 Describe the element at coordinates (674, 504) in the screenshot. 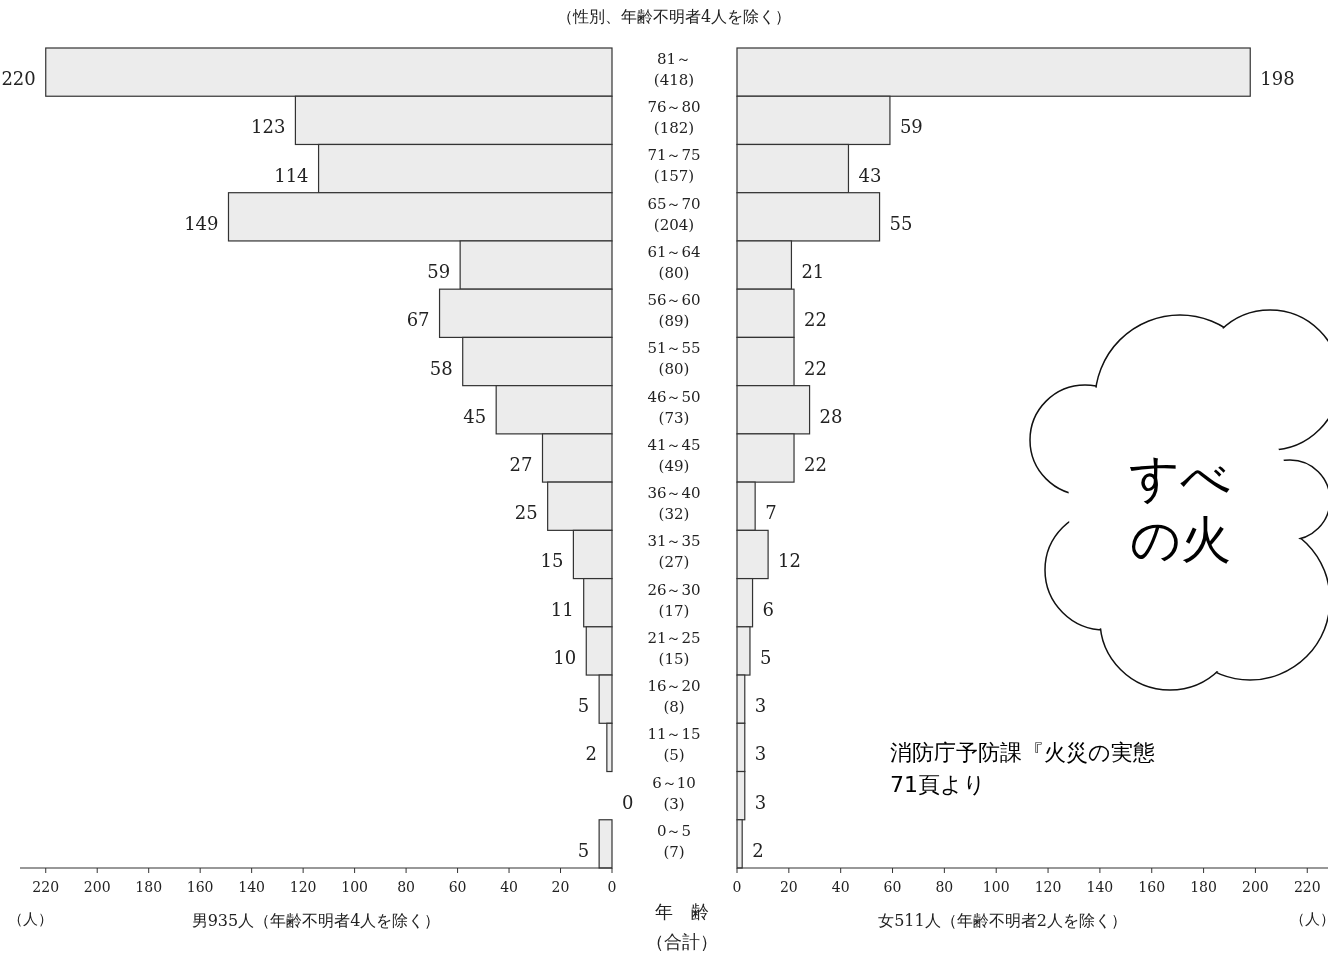

I see `y-tick-label: 36～40 (32)` at that location.